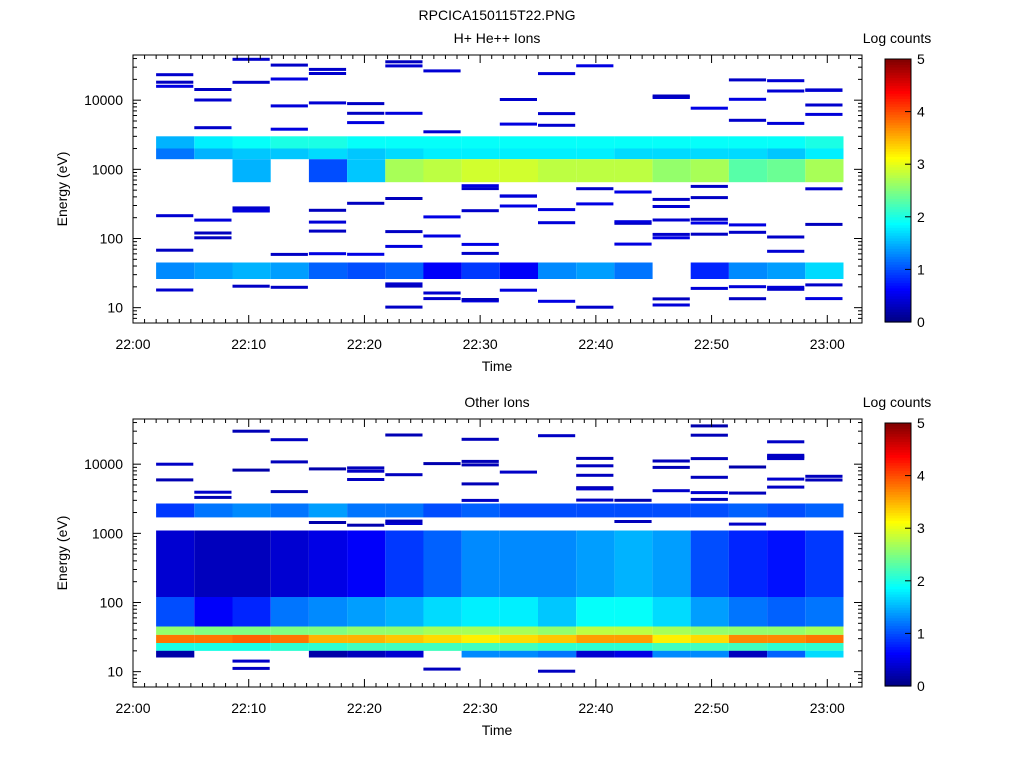 Image resolution: width=1024 pixels, height=768 pixels. What do you see at coordinates (115, 308) in the screenshot?
I see `y-tick-label: 10` at bounding box center [115, 308].